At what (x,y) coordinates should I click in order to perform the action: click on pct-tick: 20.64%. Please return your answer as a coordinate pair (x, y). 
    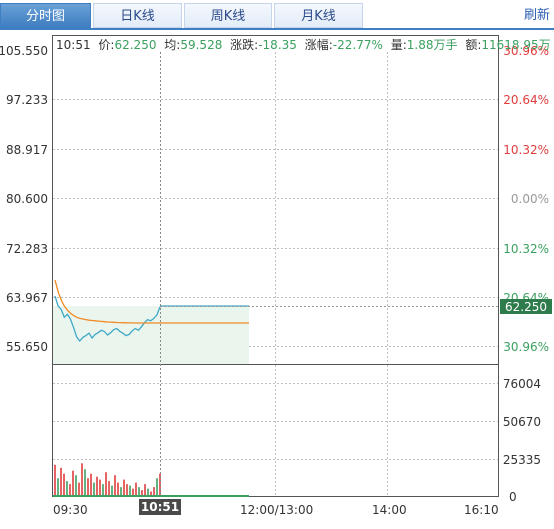
    Looking at the image, I should click on (526, 100).